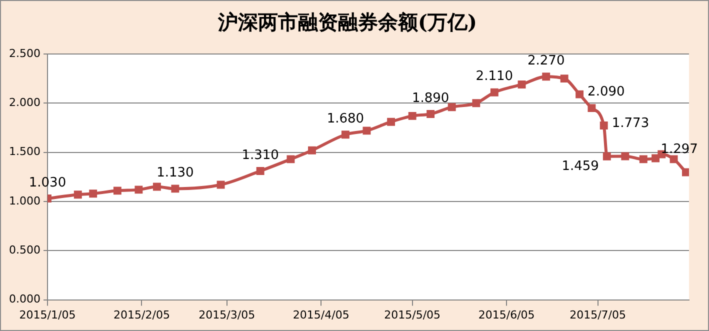  I want to click on chart-title: 沪深两市融资融券余额(万亿), so click(347, 22).